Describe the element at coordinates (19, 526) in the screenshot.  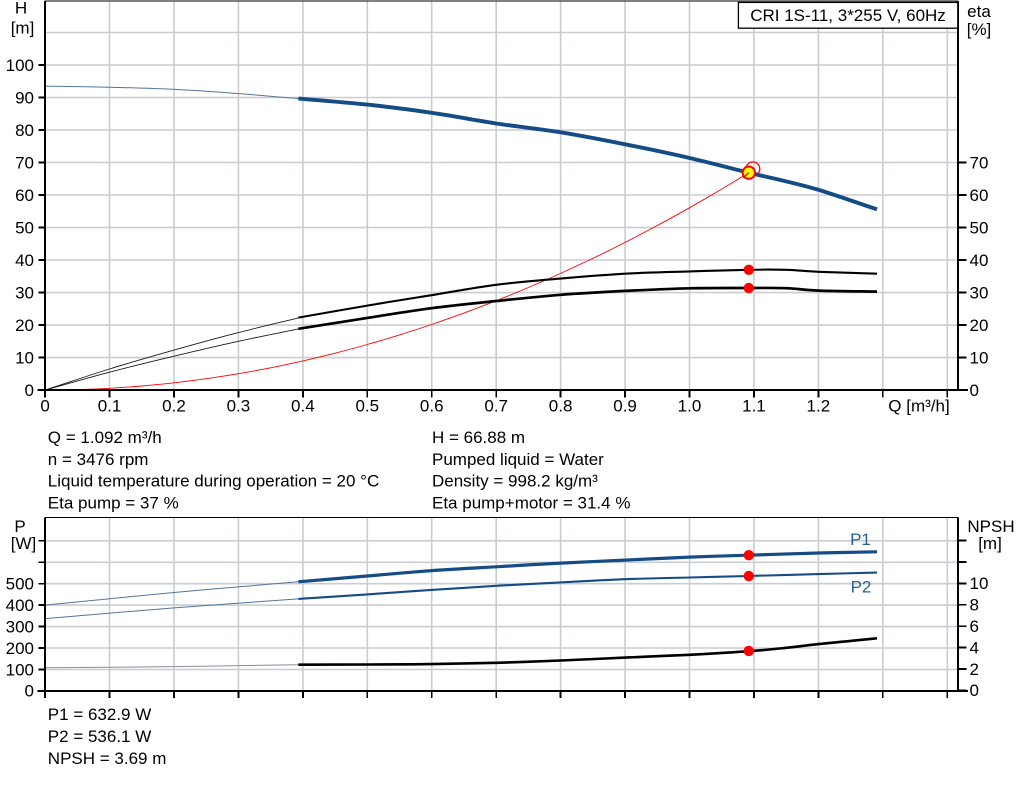
I see `svg-text: P` at that location.